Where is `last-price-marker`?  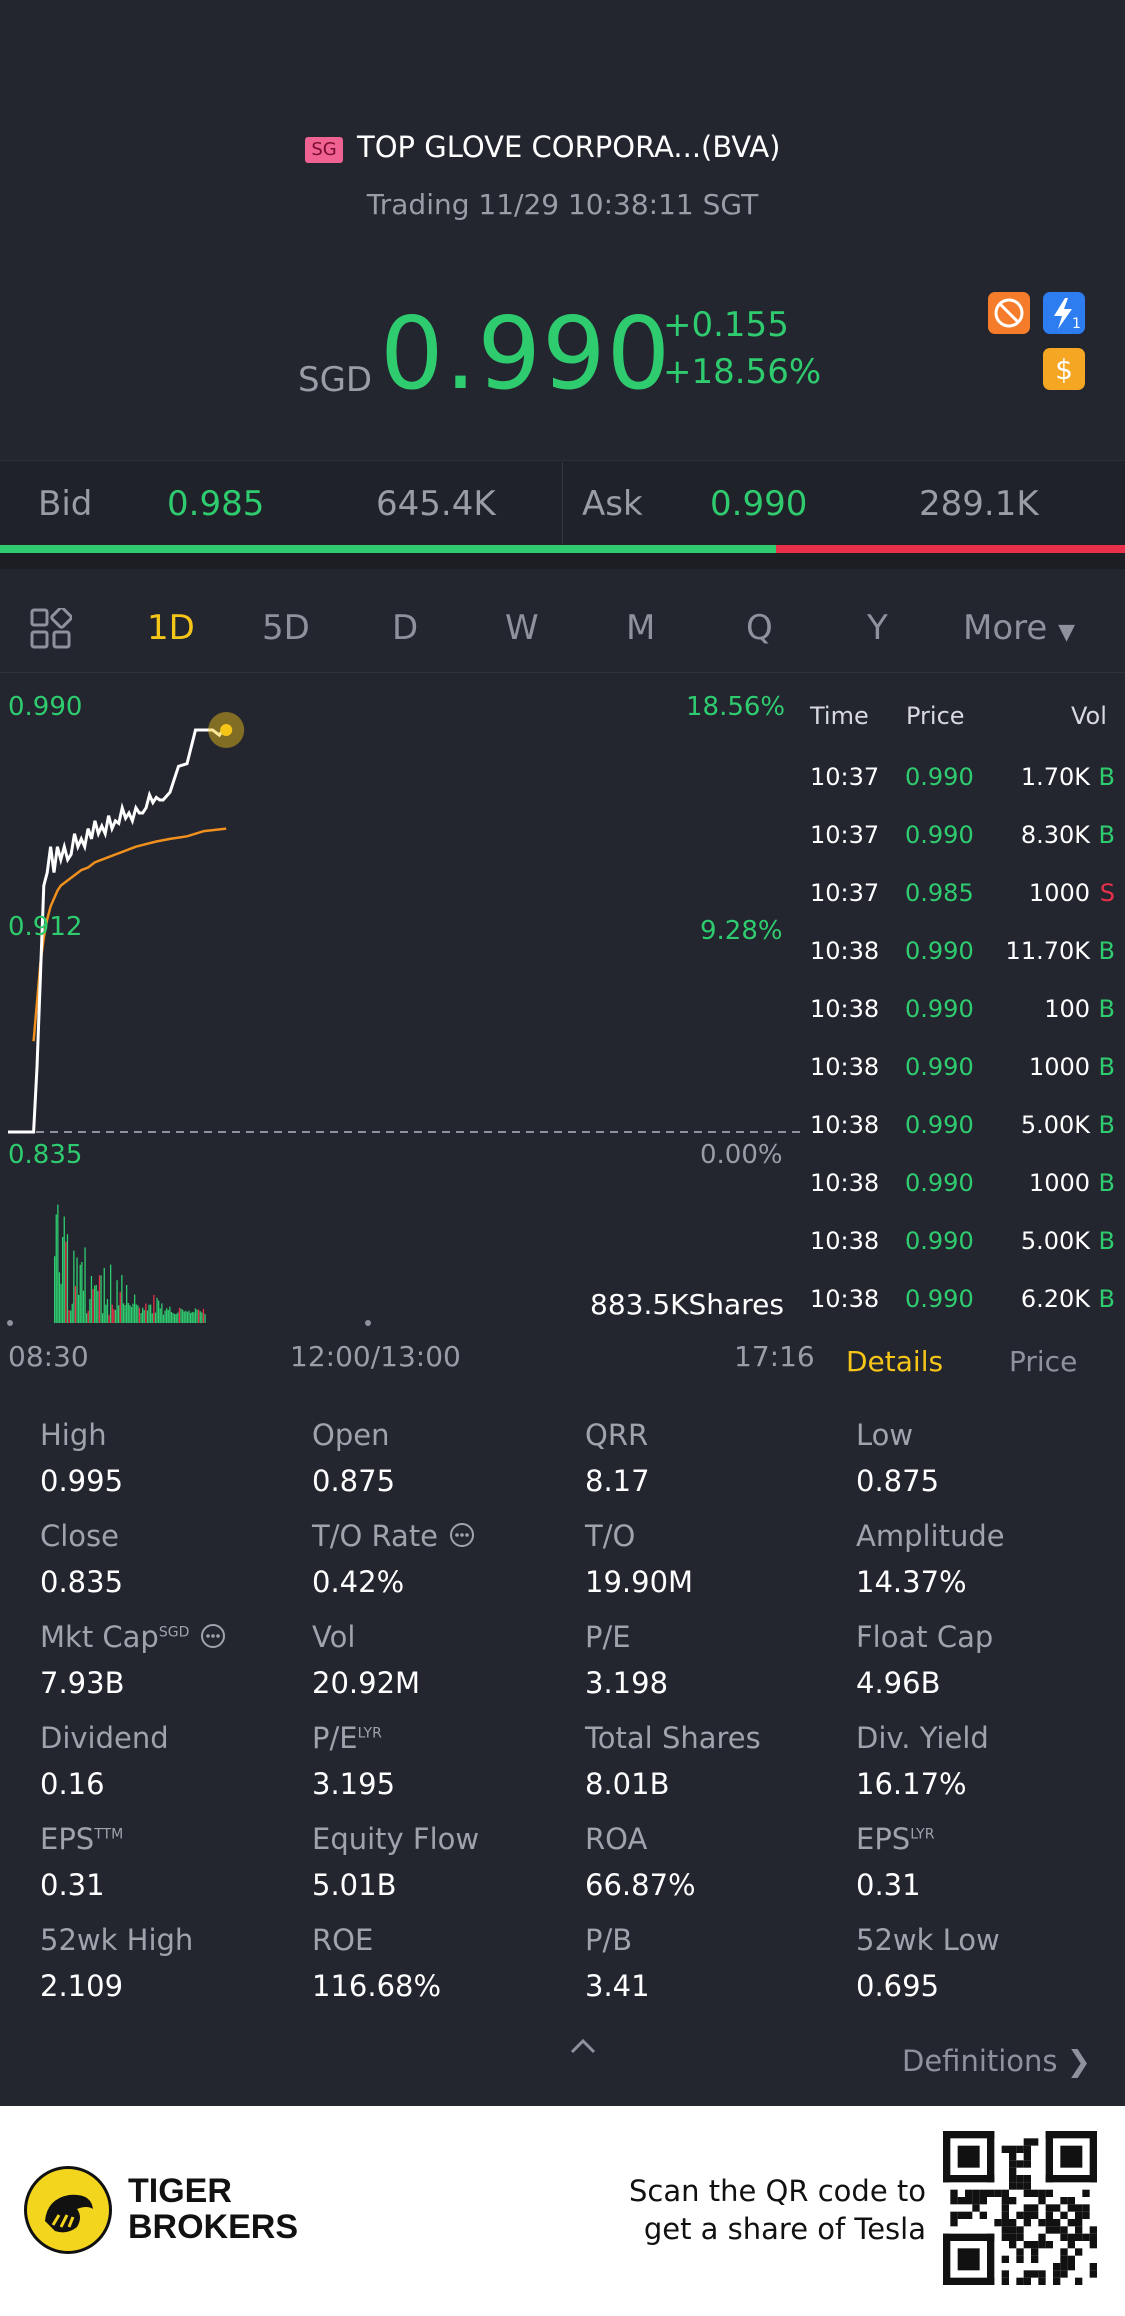 last-price-marker is located at coordinates (226, 730).